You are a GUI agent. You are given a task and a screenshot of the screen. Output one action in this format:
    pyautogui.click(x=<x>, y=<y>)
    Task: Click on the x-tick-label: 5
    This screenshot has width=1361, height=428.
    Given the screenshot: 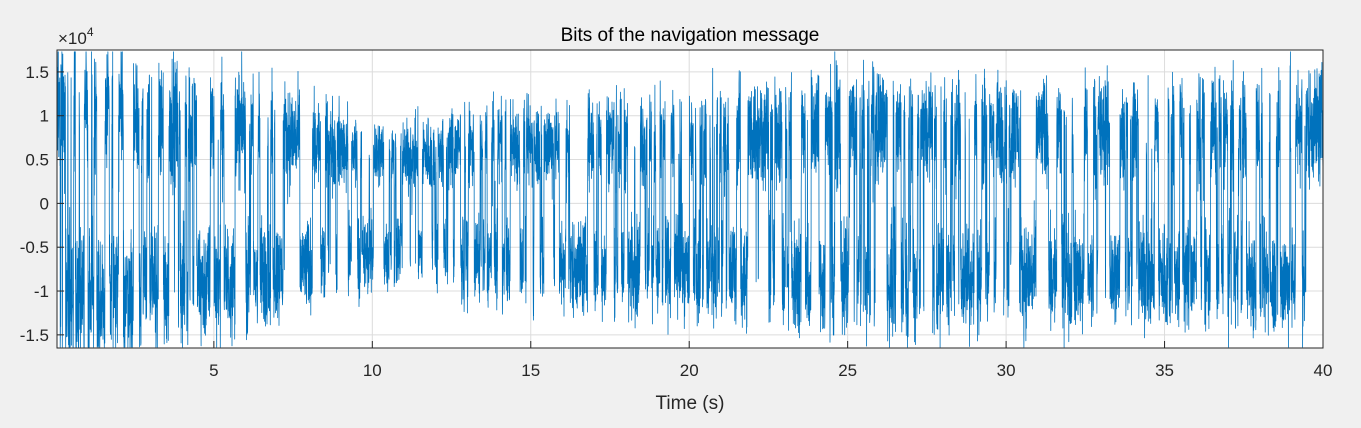 What is the action you would take?
    pyautogui.click(x=213, y=370)
    